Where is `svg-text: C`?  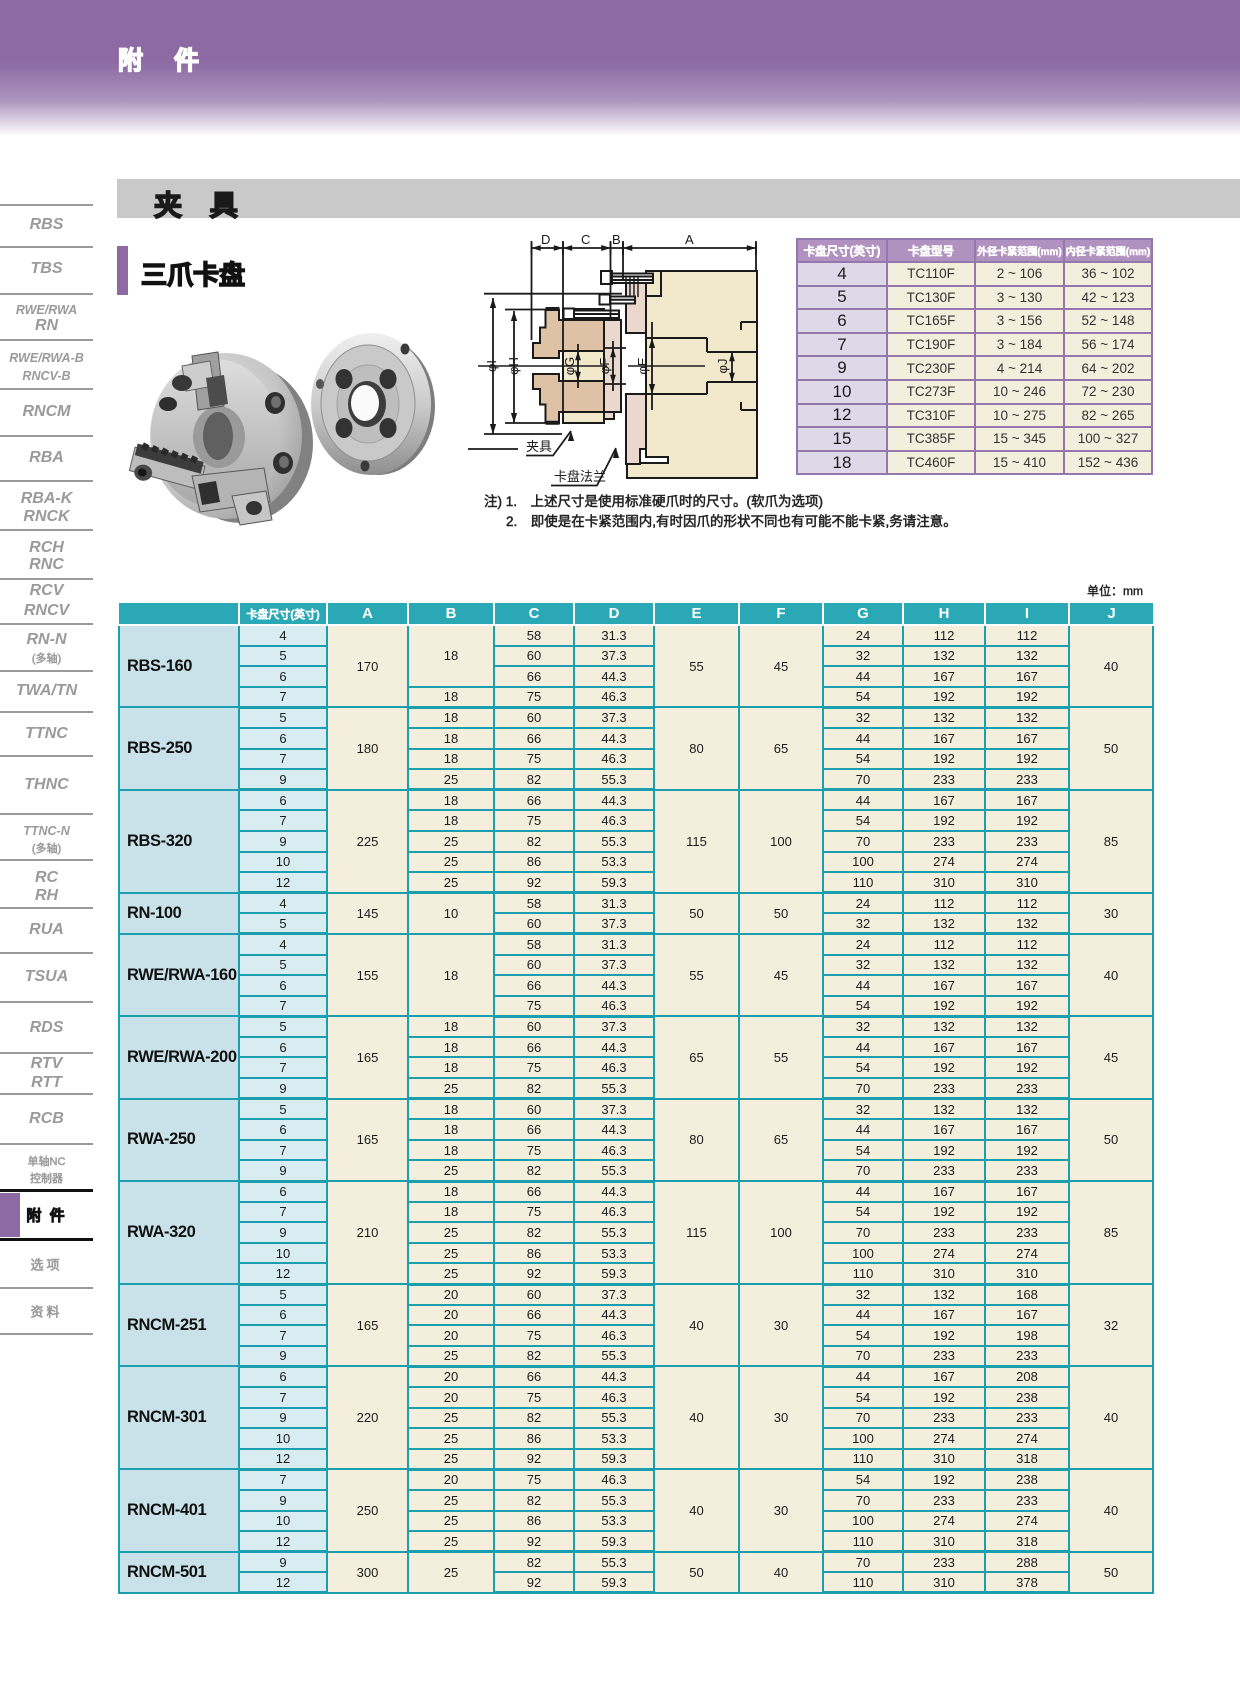
svg-text: C is located at coordinates (585, 239).